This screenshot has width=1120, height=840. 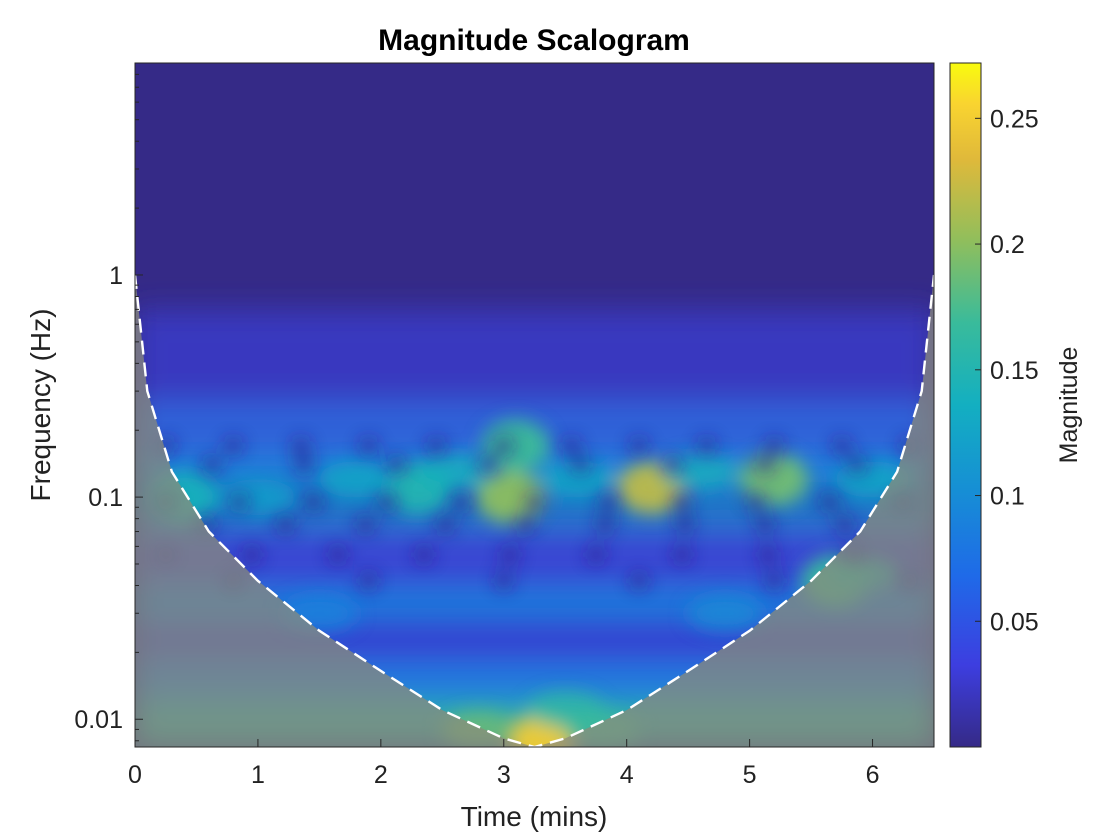 I want to click on colorbar-ticks: 0.05 0.1 0.15 0.2 0.25, so click(x=1007, y=370).